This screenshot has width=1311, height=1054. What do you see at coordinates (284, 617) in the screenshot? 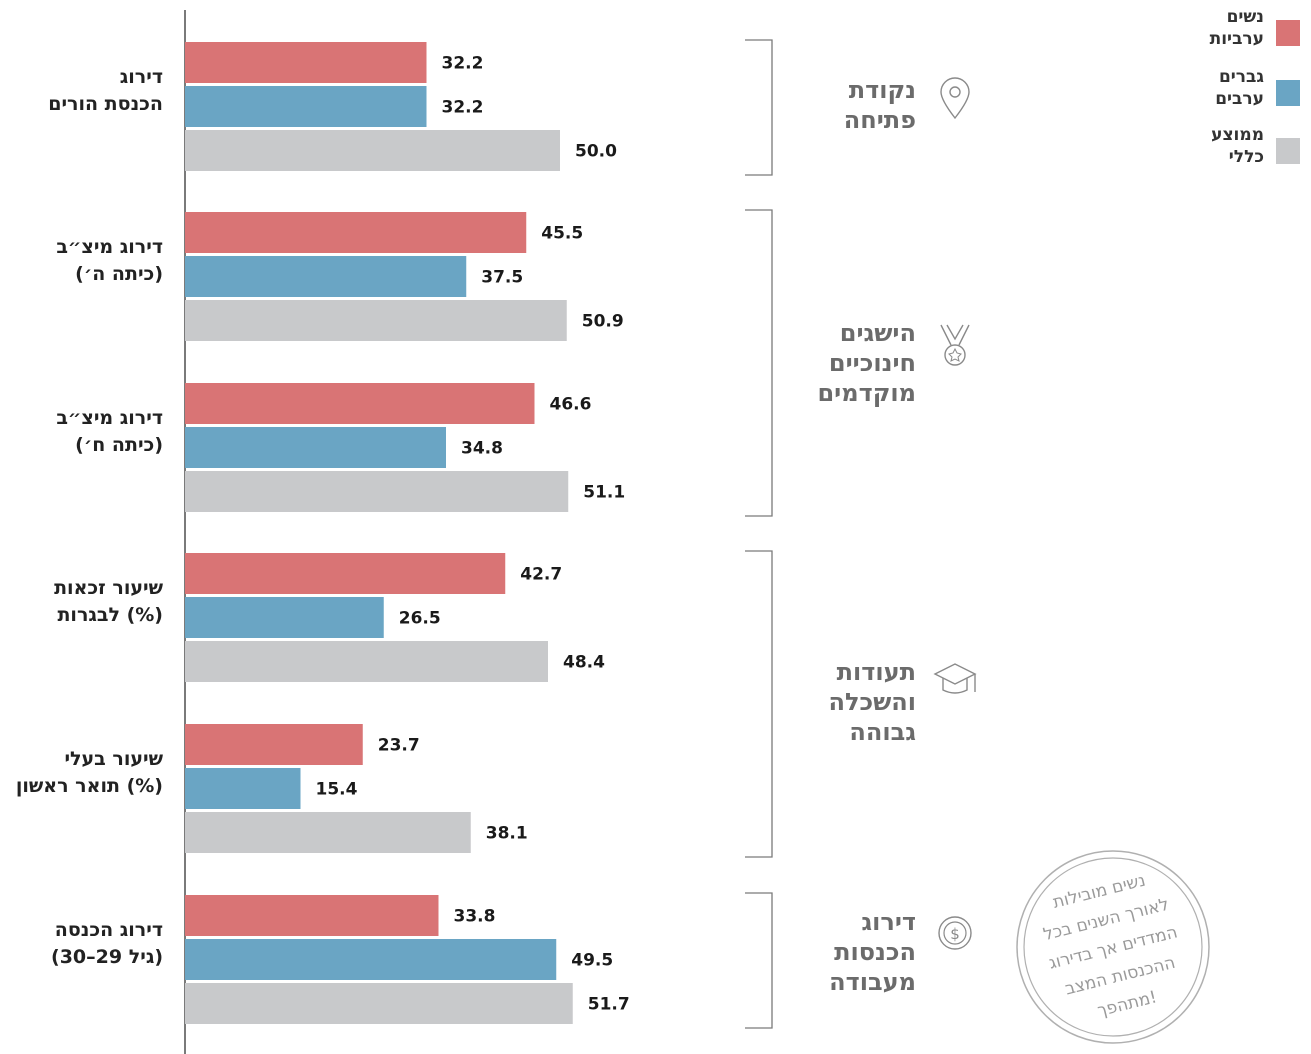
I see `bar-series1-cat3` at bounding box center [284, 617].